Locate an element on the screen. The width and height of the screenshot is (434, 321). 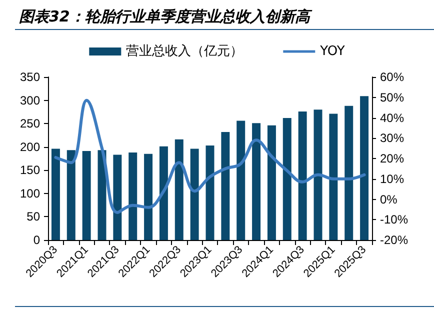
y2-tick-label: 50% is located at coordinates (392, 97).